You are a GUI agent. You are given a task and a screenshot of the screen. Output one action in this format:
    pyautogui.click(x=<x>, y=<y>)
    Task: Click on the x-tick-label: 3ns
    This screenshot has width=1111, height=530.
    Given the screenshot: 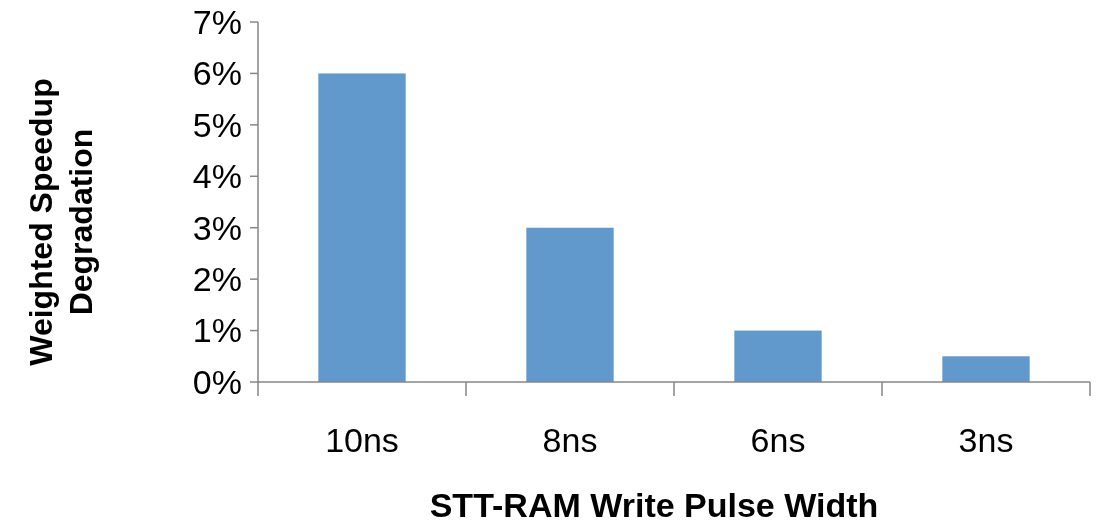 What is the action you would take?
    pyautogui.click(x=986, y=440)
    